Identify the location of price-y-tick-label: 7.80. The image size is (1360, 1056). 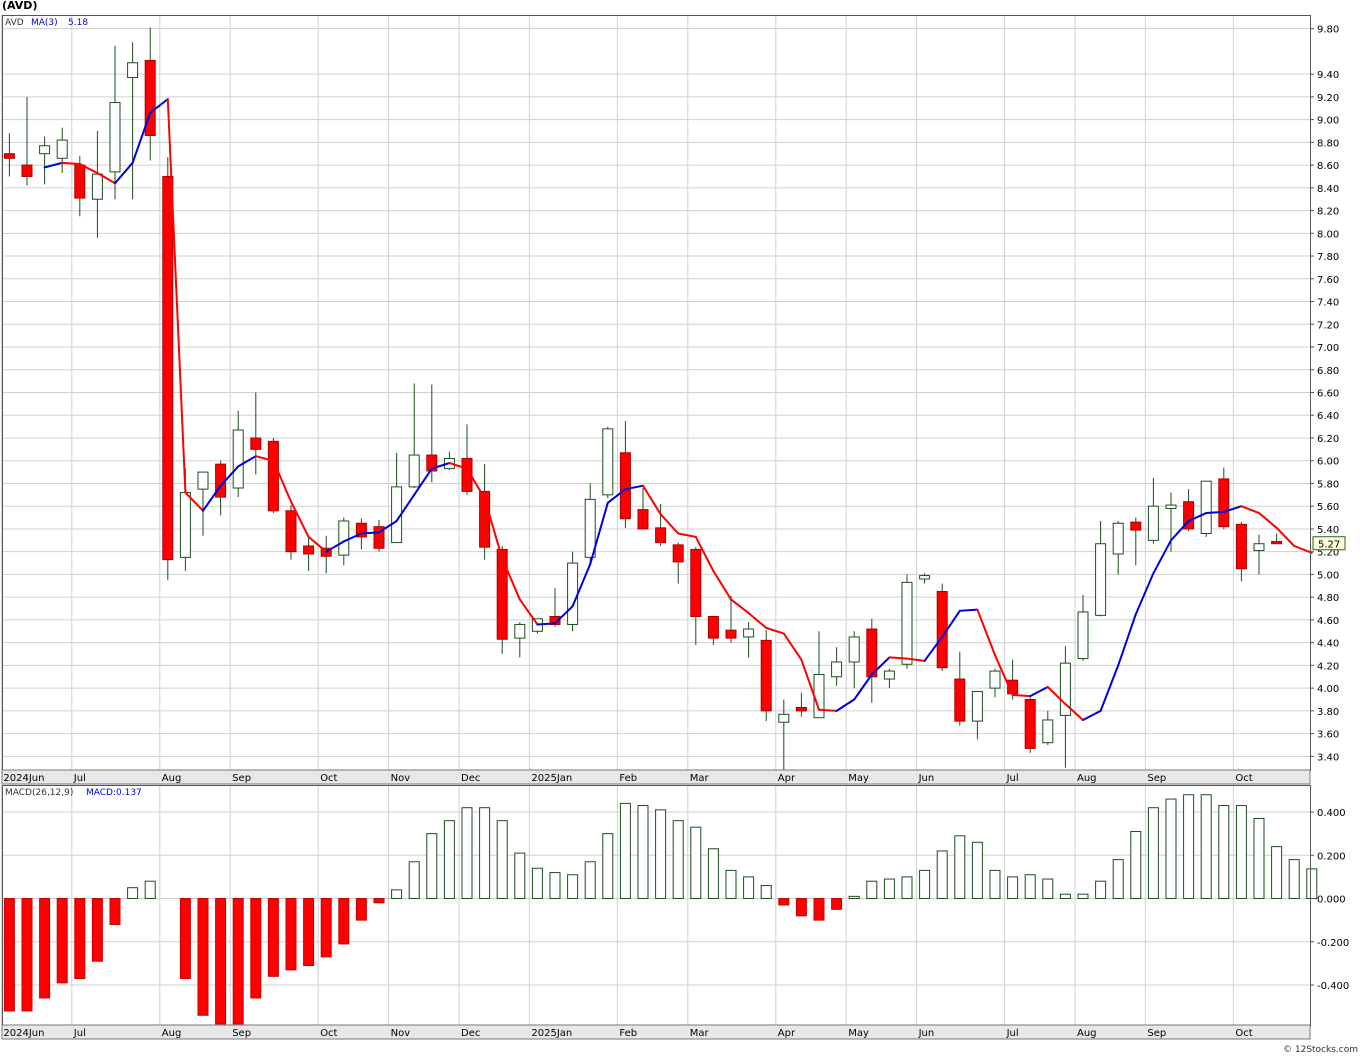
(1328, 257).